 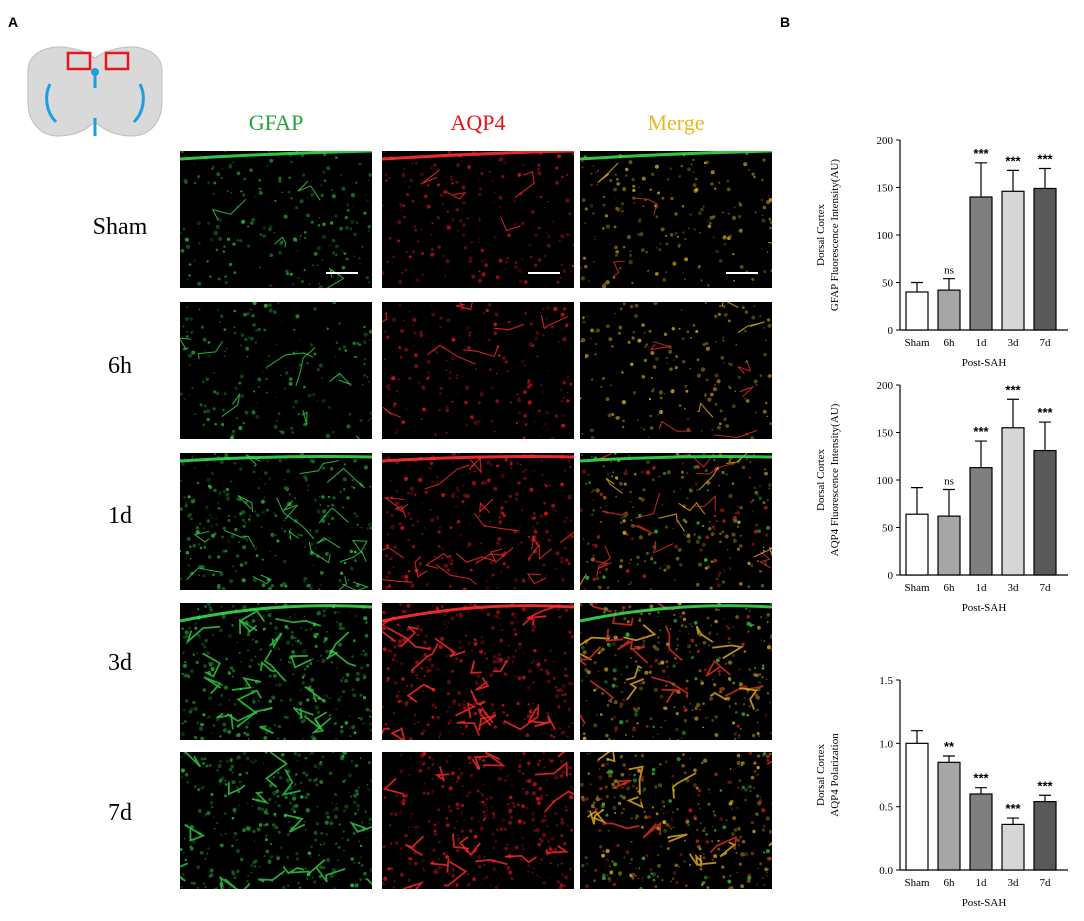 I want to click on micrograph-aqp4-6h, so click(x=478, y=370).